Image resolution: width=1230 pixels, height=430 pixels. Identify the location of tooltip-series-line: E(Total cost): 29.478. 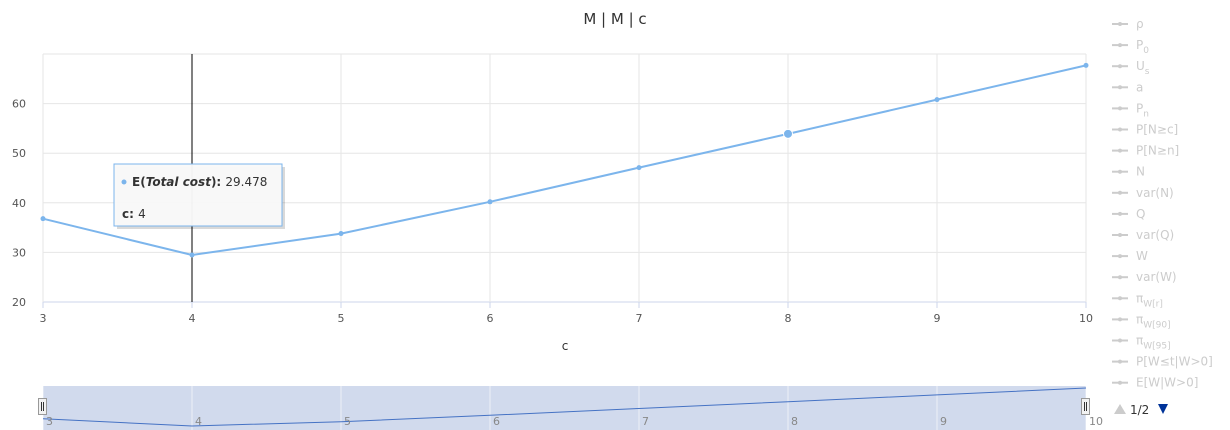
(199, 182).